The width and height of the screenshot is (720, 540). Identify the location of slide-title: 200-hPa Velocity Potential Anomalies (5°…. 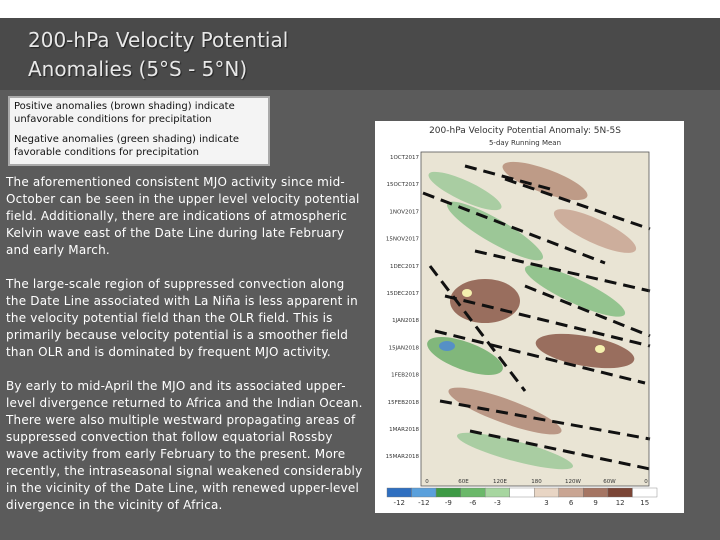
(158, 55).